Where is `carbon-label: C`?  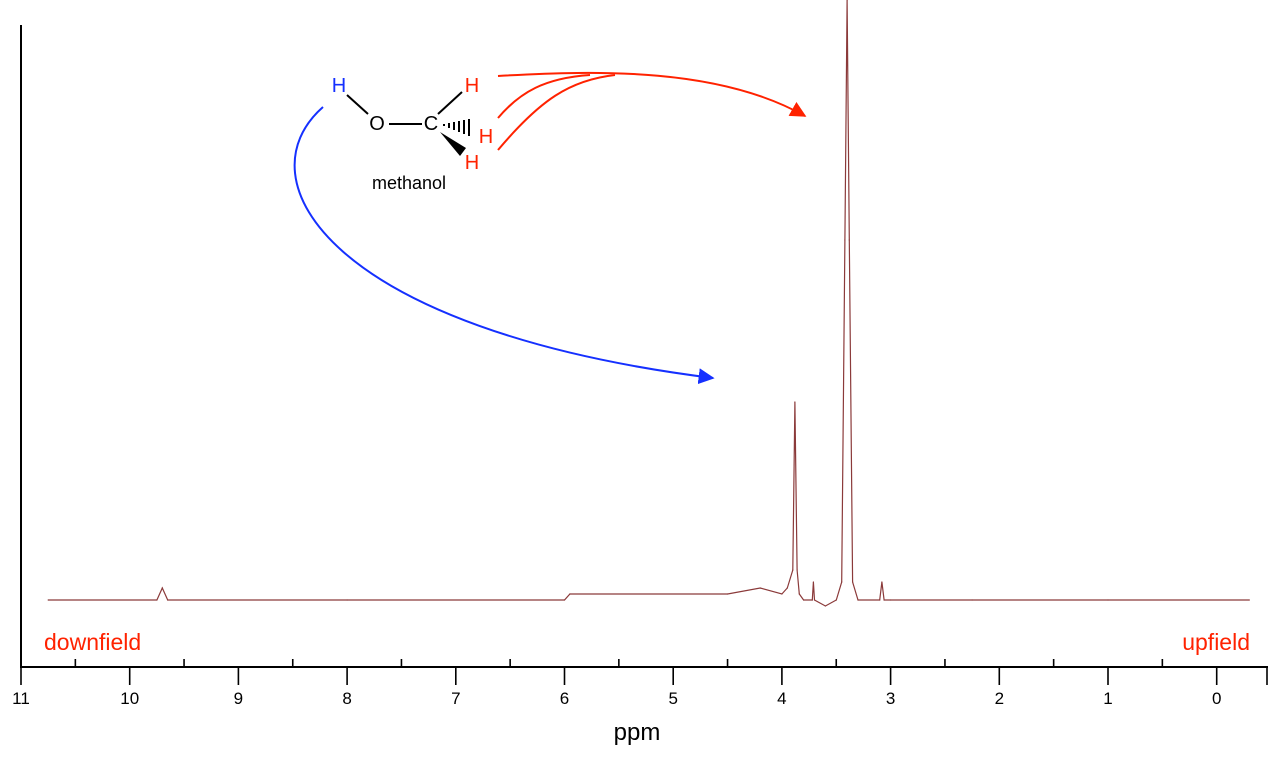
carbon-label: C is located at coordinates (431, 124).